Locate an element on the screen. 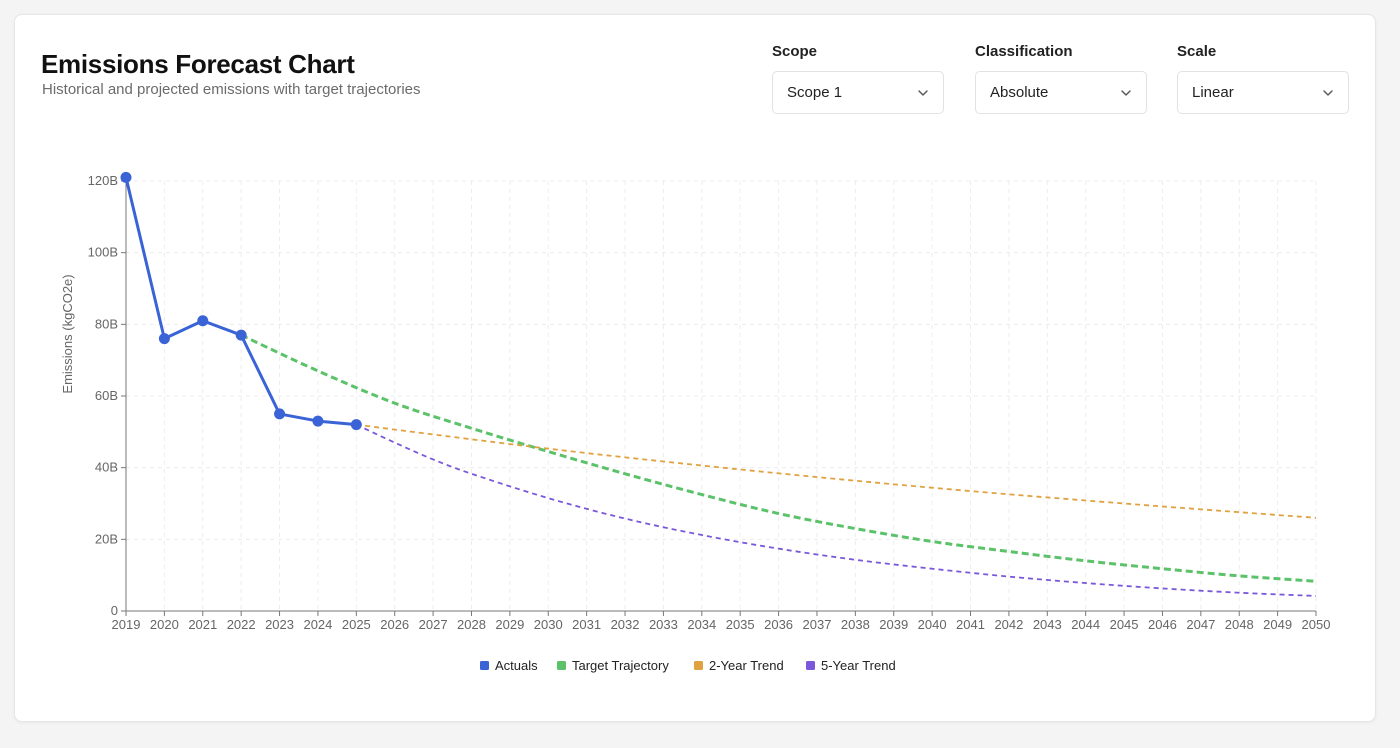 The height and width of the screenshot is (748, 1400). scope-select: Scope 1 is located at coordinates (858, 92).